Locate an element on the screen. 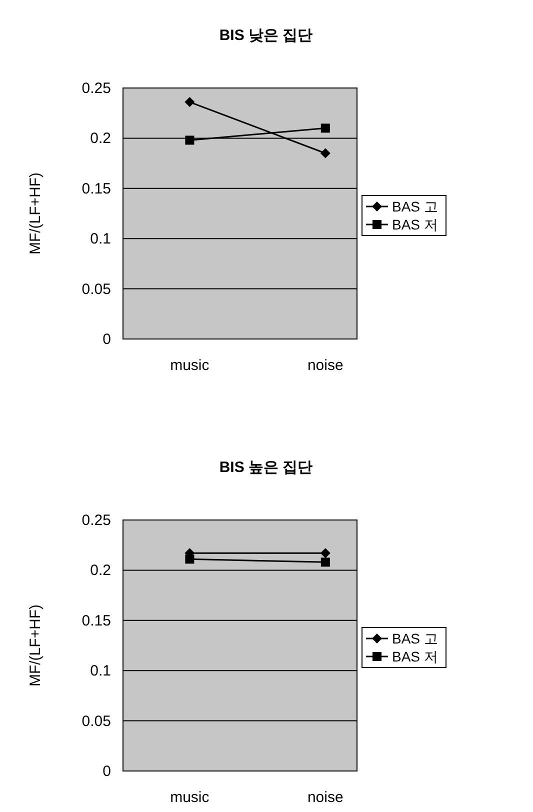  chart-title: BIS 높은 집단 is located at coordinates (266, 467).